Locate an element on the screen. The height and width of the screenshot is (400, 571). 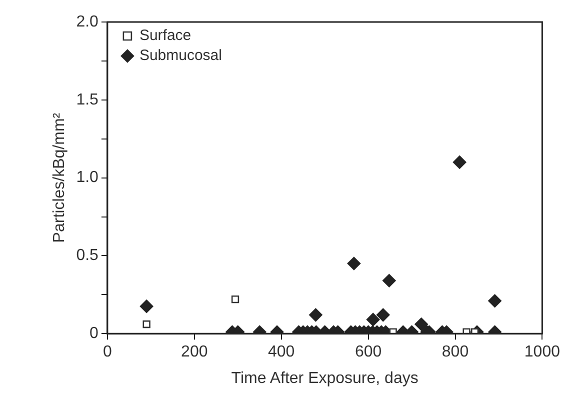
x-tick-label: 800 is located at coordinates (455, 352).